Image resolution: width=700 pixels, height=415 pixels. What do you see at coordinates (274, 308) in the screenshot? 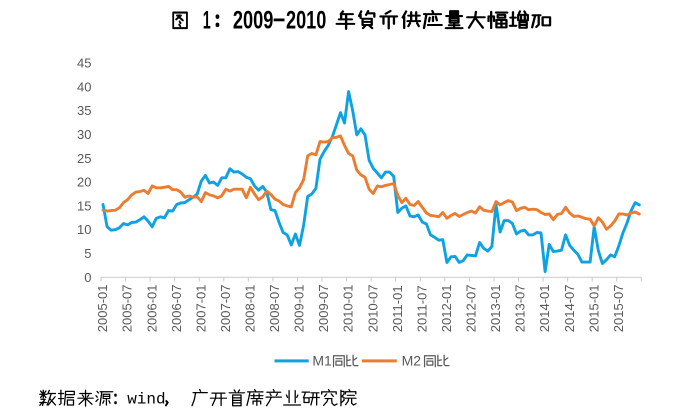
I see `svg-text: 2008-07` at bounding box center [274, 308].